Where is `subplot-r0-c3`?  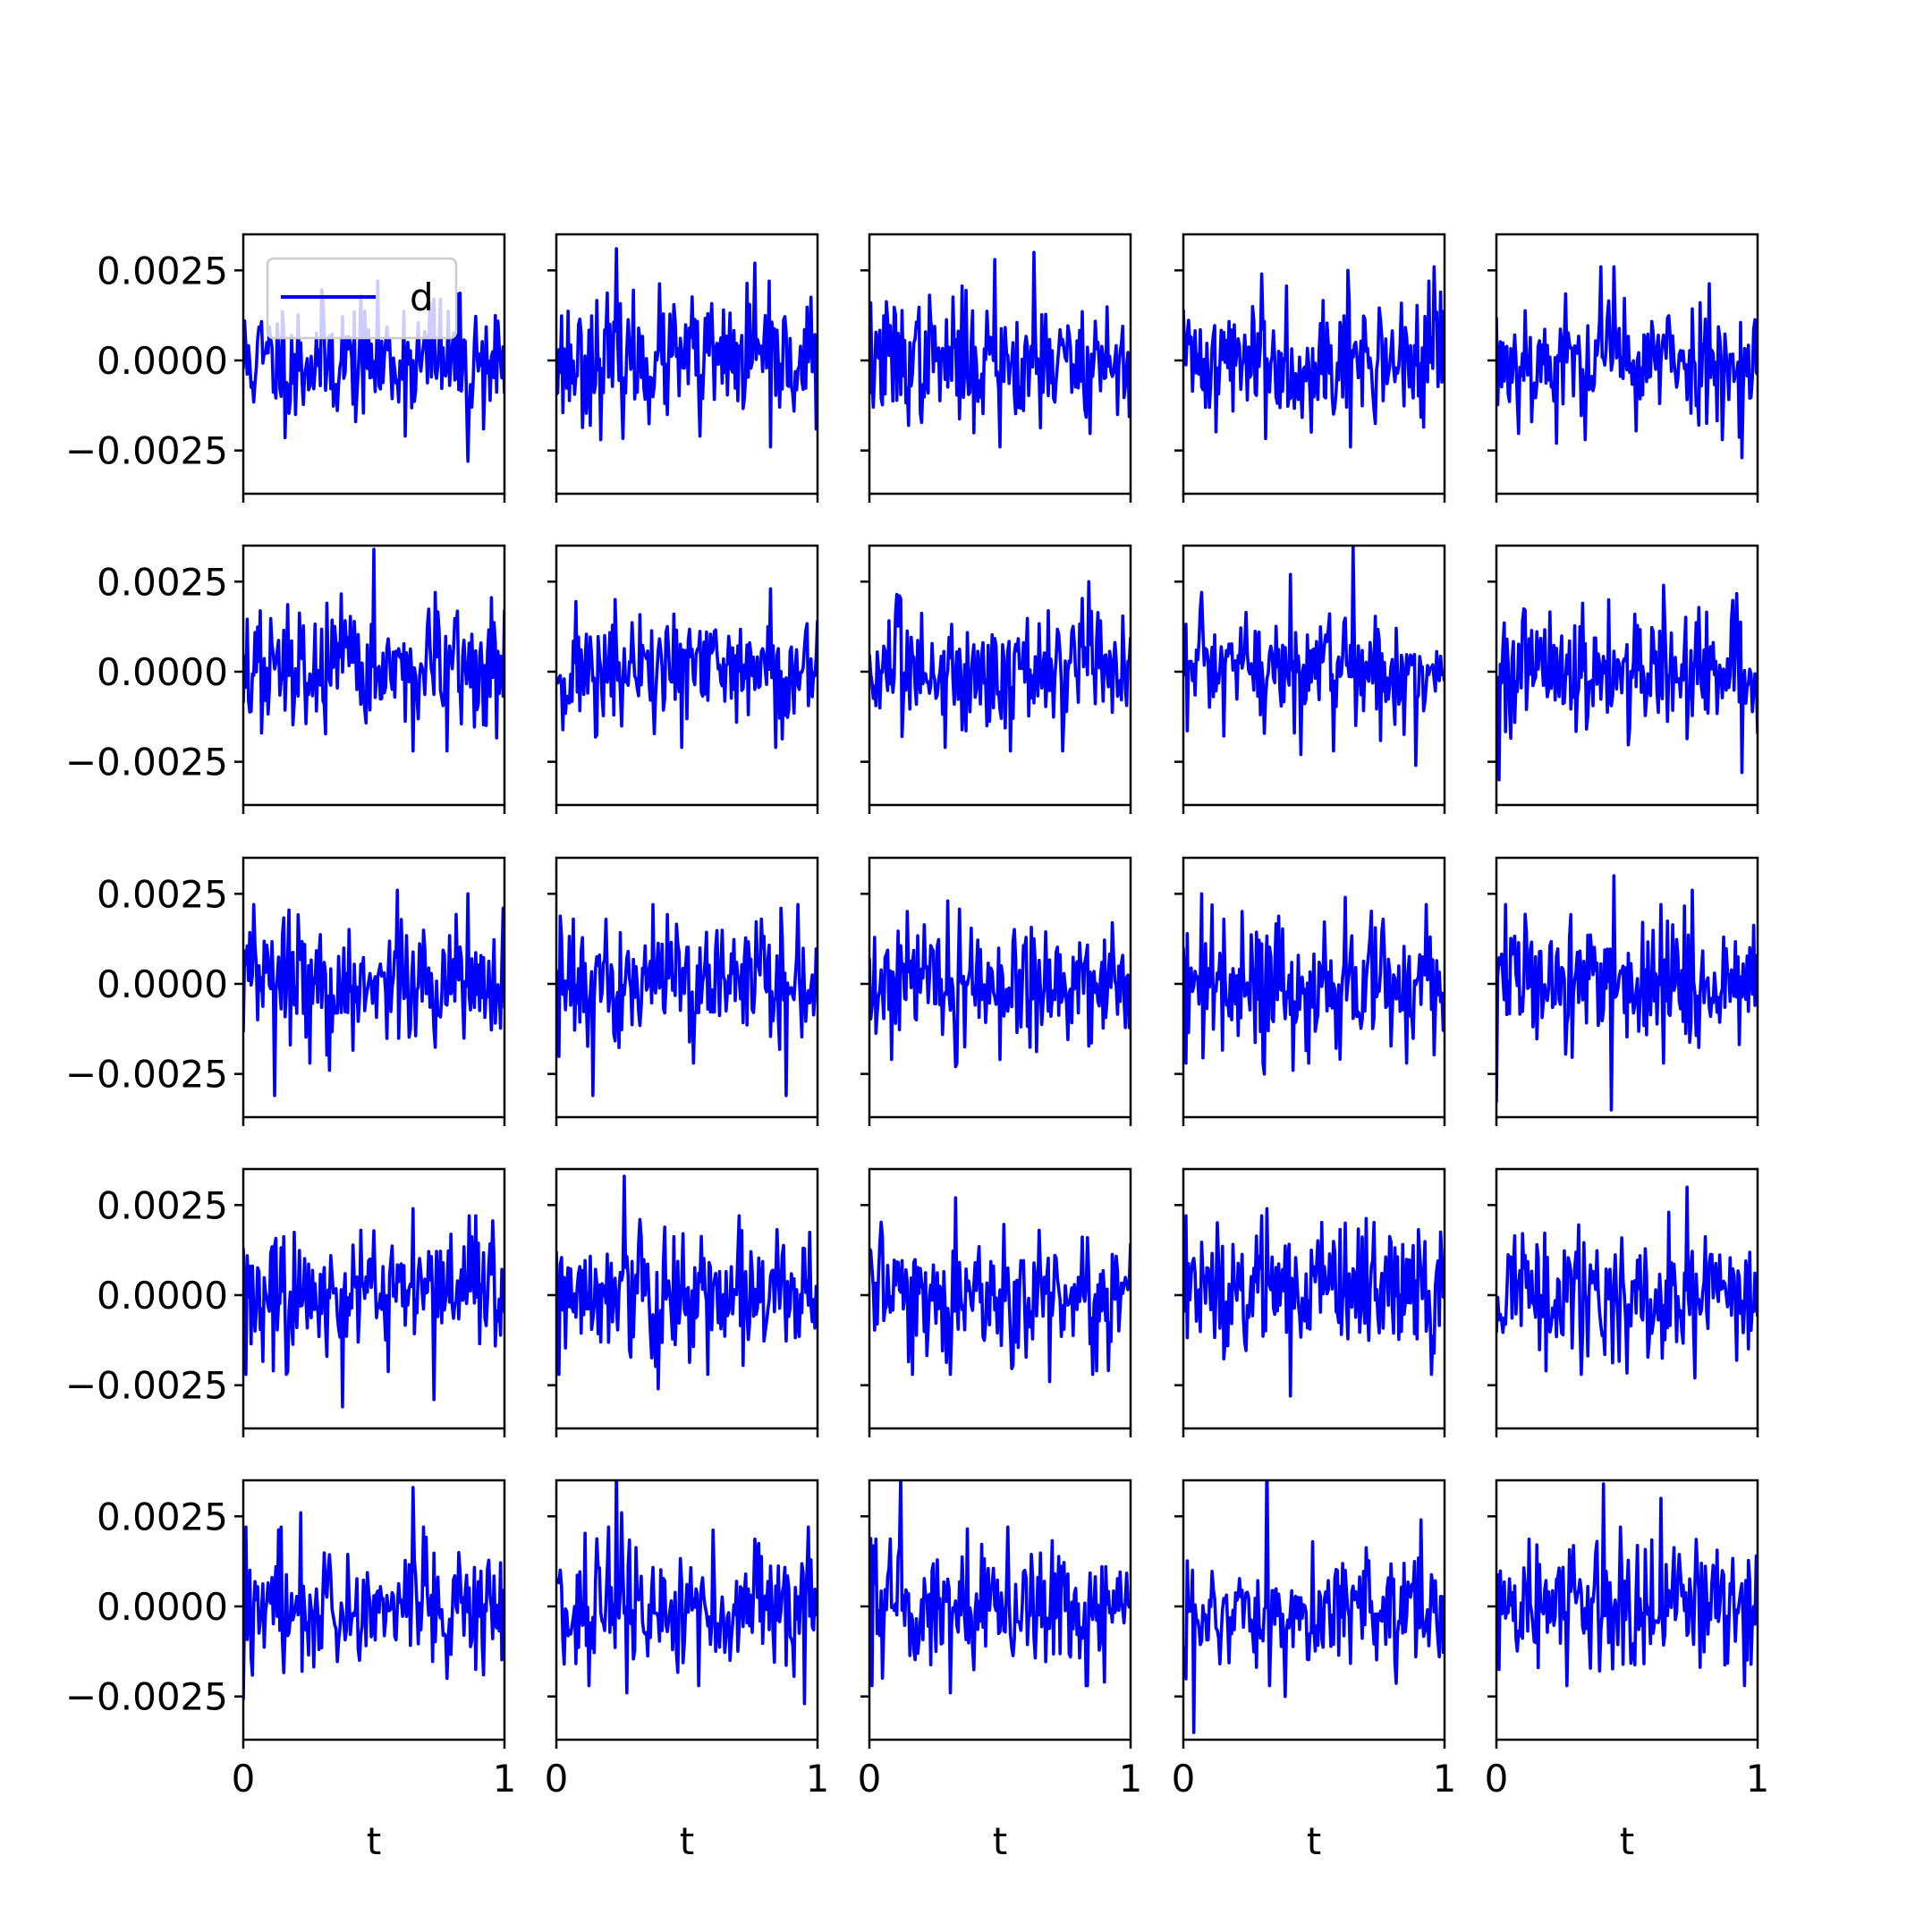 subplot-r0-c3 is located at coordinates (1310, 368).